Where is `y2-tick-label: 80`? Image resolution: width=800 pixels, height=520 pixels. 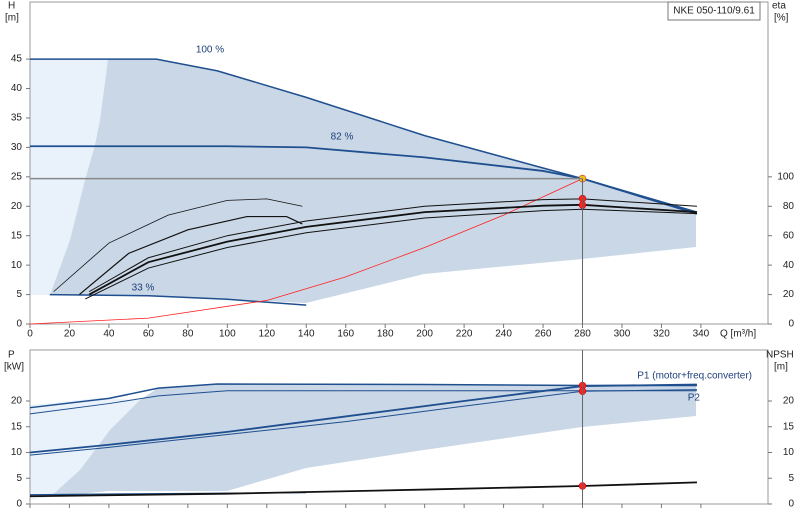 y2-tick-label: 80 is located at coordinates (789, 206).